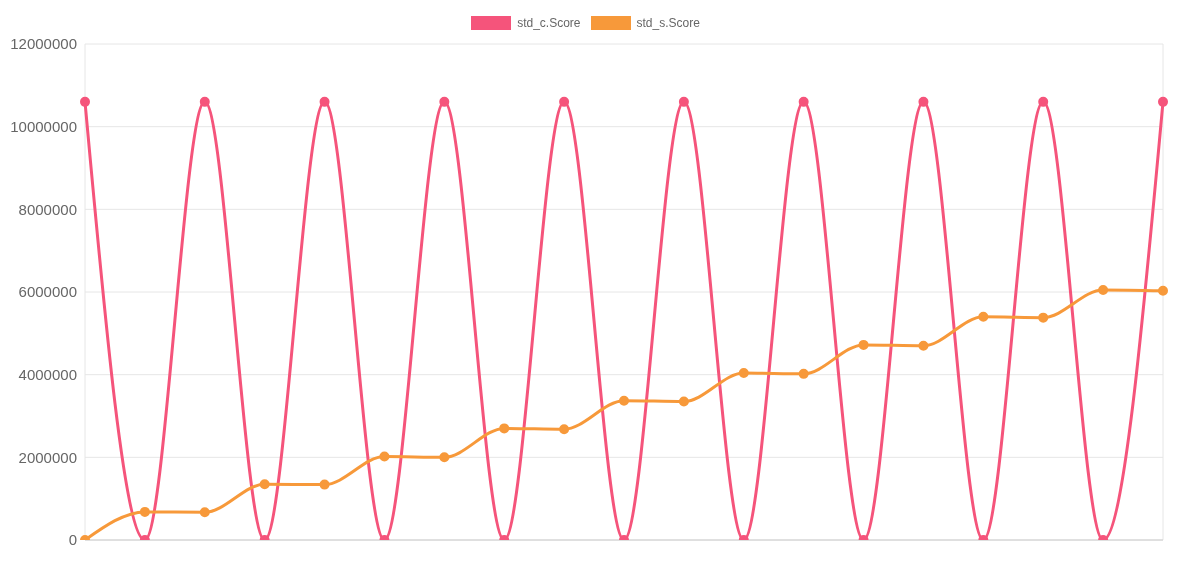  What do you see at coordinates (47, 374) in the screenshot?
I see `y-tick-label: 4000000` at bounding box center [47, 374].